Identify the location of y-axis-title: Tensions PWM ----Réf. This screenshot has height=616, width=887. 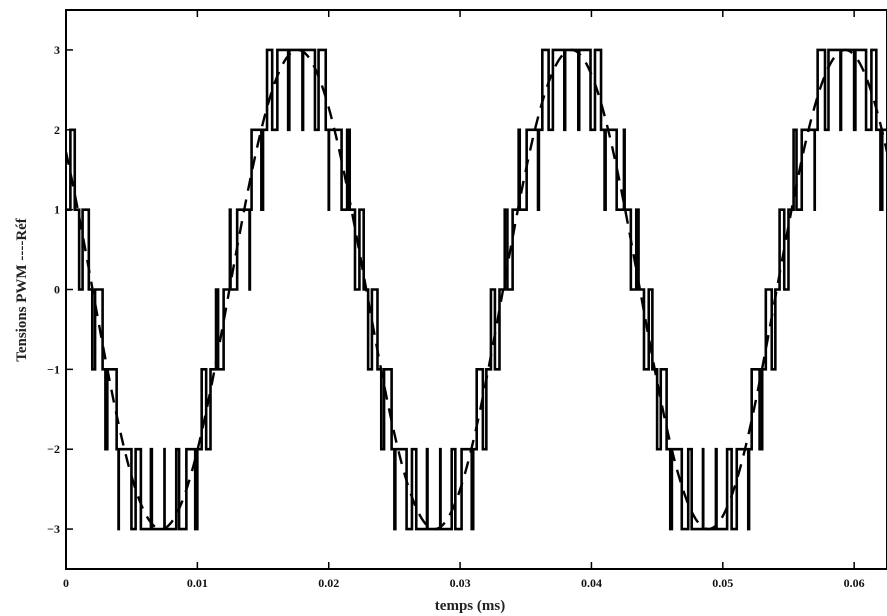
(22, 289).